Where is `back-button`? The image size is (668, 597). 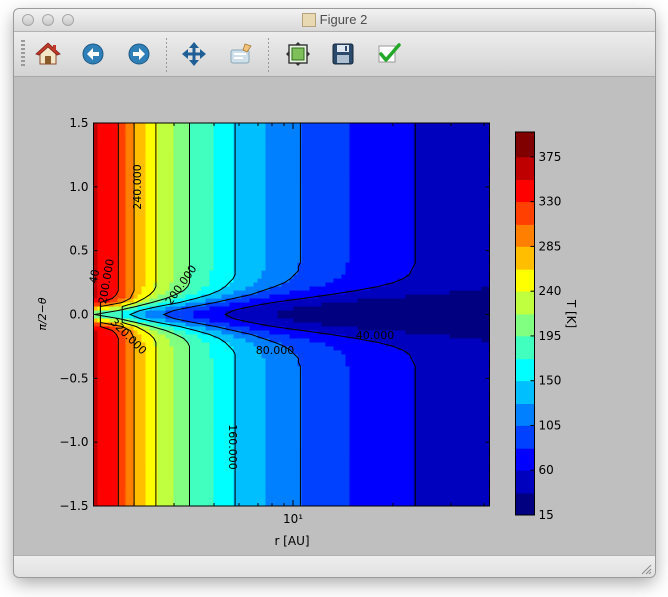
back-button is located at coordinates (93, 54).